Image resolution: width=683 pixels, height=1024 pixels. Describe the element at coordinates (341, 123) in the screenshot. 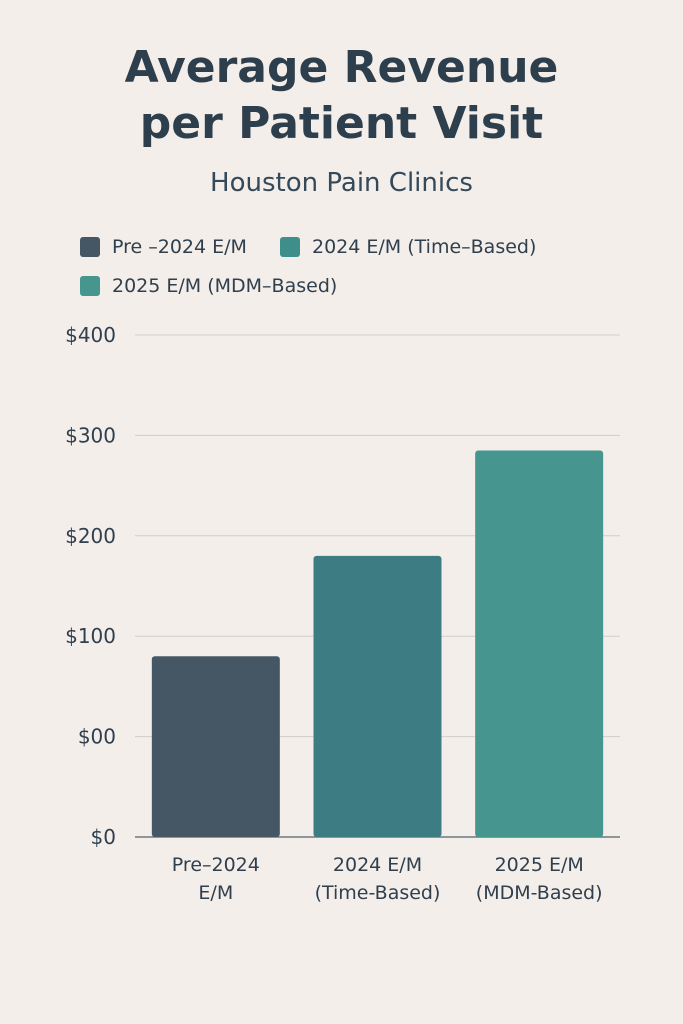

I see `chart-title-line-2: per Patient Visit` at that location.